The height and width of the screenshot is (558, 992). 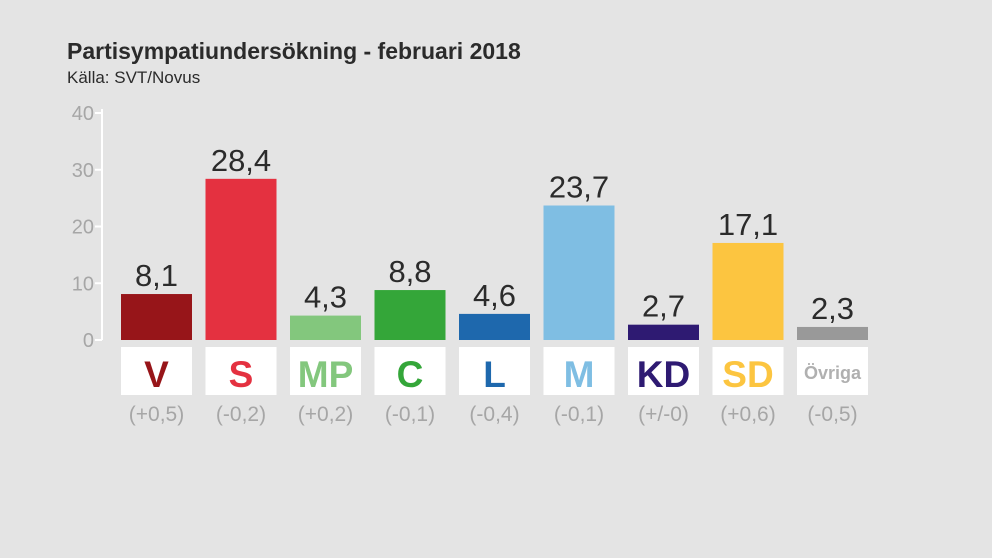 I want to click on change-label: (+/-0), so click(x=663, y=414).